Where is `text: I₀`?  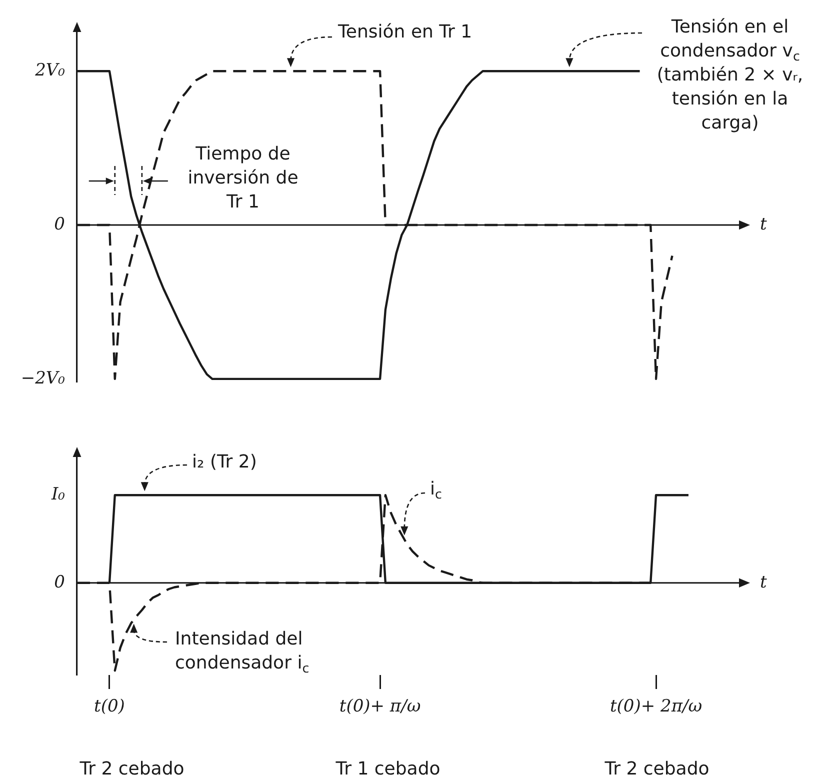
text: I₀ is located at coordinates (58, 494).